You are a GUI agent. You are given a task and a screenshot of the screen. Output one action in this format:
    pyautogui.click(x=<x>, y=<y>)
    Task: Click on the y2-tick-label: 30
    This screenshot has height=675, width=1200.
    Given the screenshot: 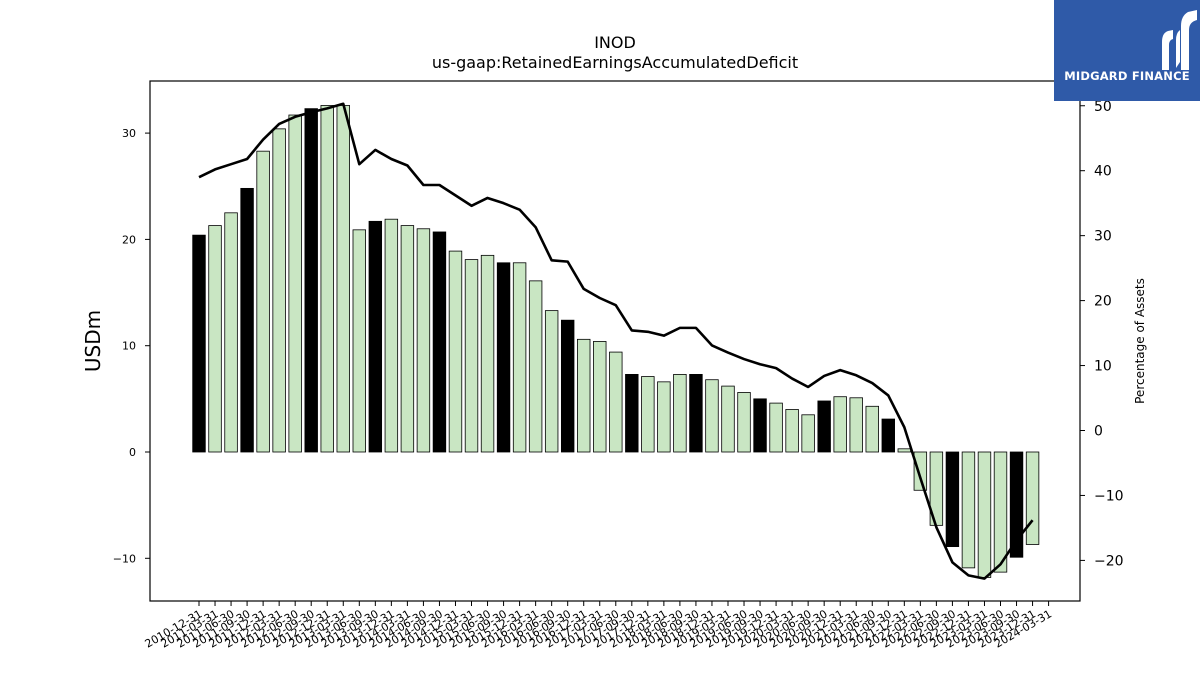 What is the action you would take?
    pyautogui.click(x=1103, y=237)
    